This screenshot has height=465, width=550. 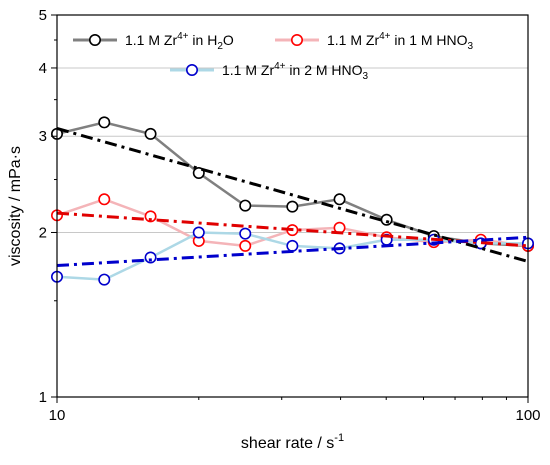 I want to click on legend-item-1: 1.1 M Zr4+ in H2O, so click(x=153, y=41).